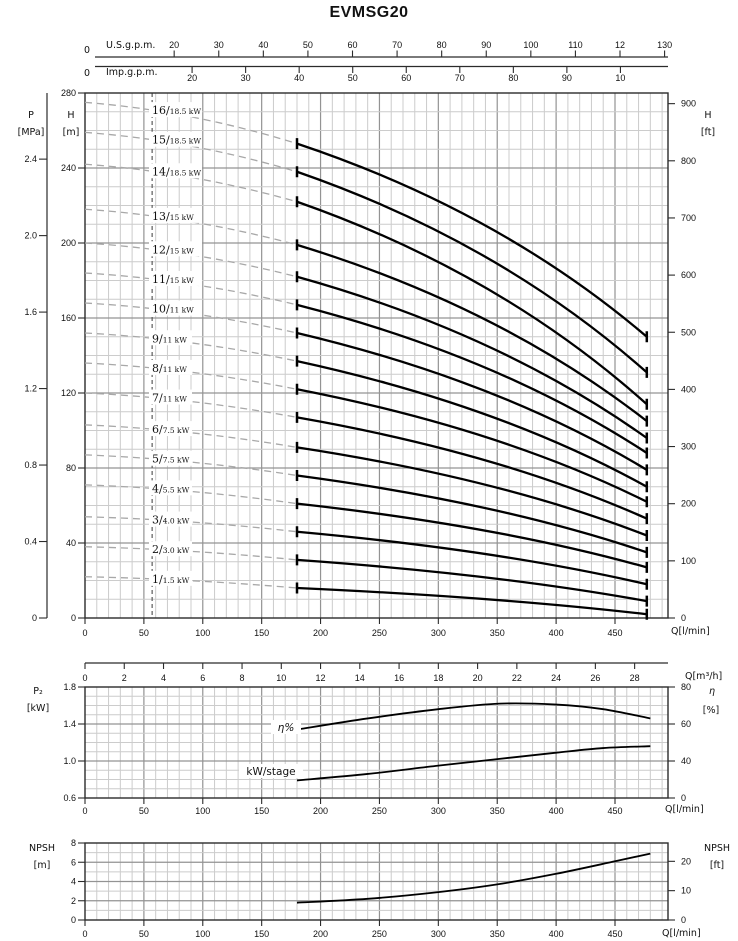 The width and height of the screenshot is (738, 941). Describe the element at coordinates (69, 687) in the screenshot. I see `svg-text: 1.8` at that location.